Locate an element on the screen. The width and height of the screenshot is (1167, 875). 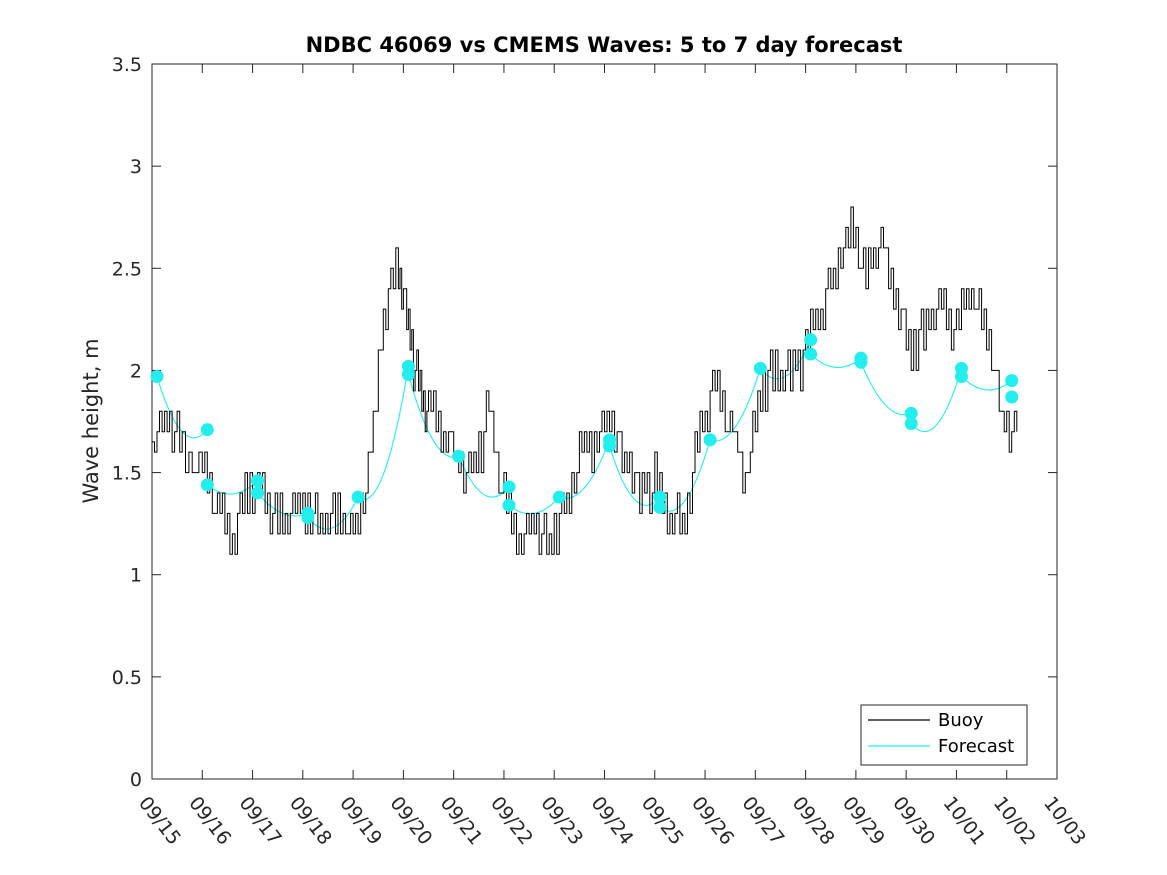
y-tick-label: 1.5 is located at coordinates (127, 474).